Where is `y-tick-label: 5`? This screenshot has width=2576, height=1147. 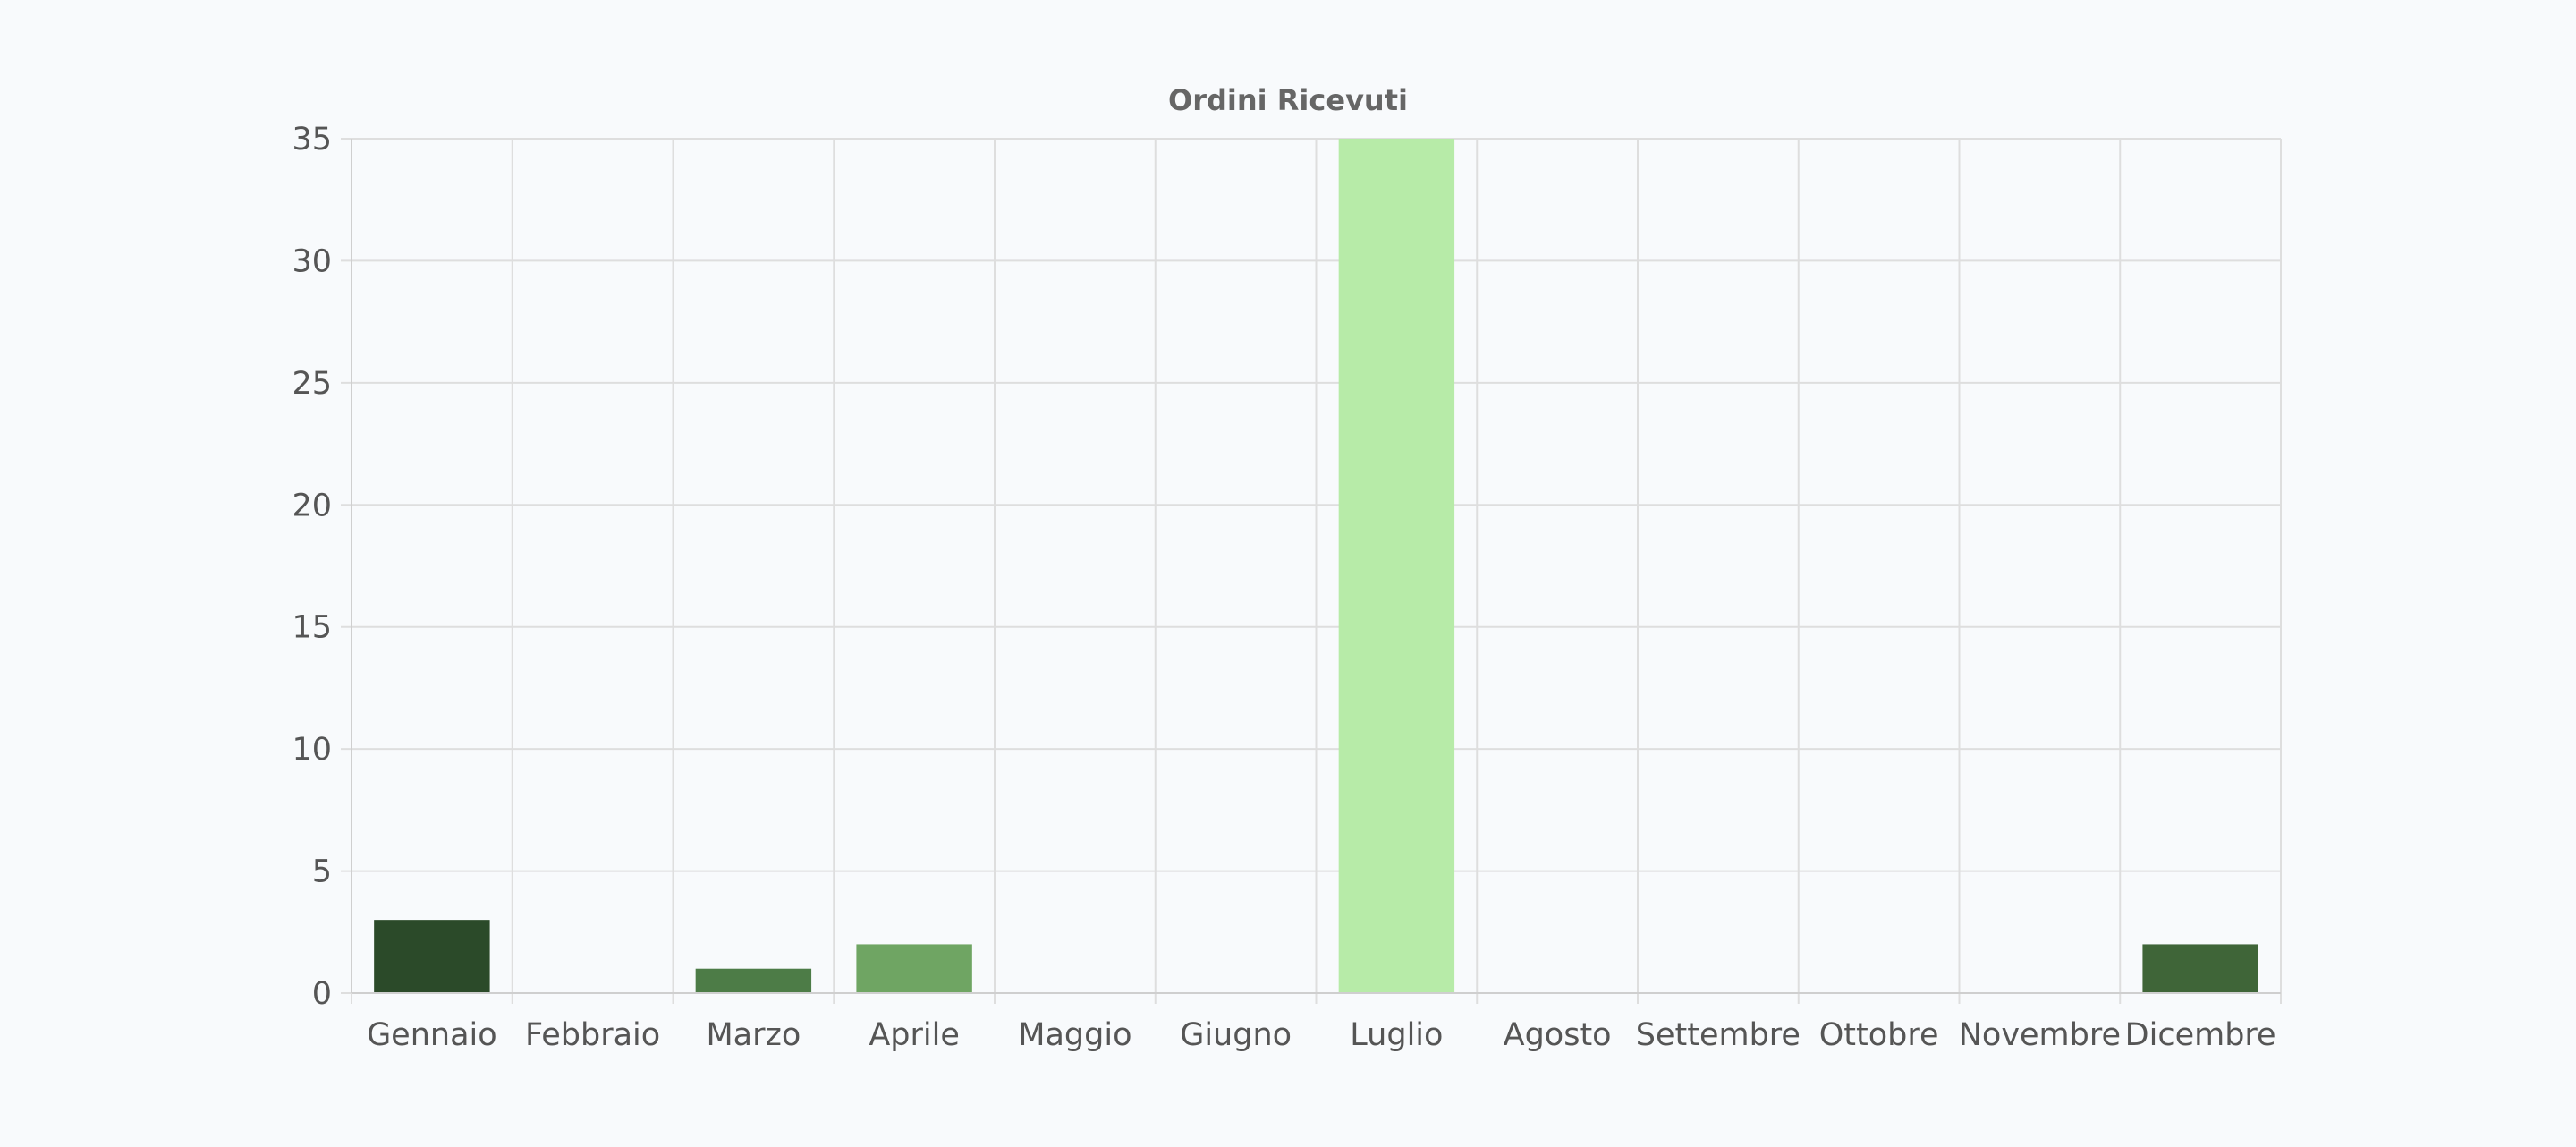 y-tick-label: 5 is located at coordinates (322, 872).